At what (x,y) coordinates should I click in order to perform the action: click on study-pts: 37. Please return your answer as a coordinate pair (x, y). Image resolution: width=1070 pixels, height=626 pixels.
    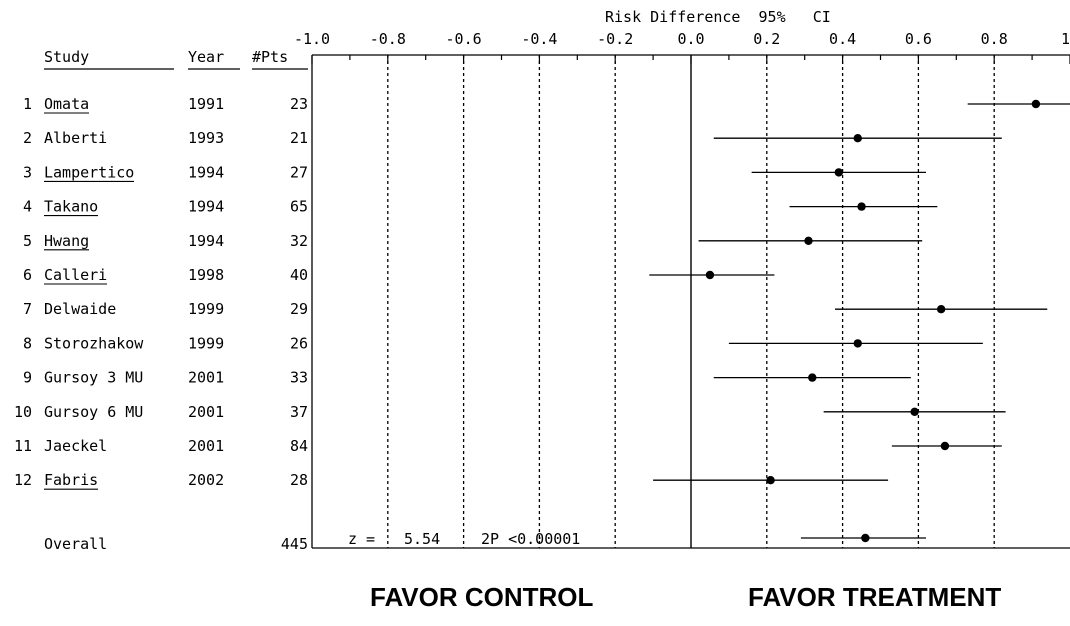
    Looking at the image, I should click on (299, 412).